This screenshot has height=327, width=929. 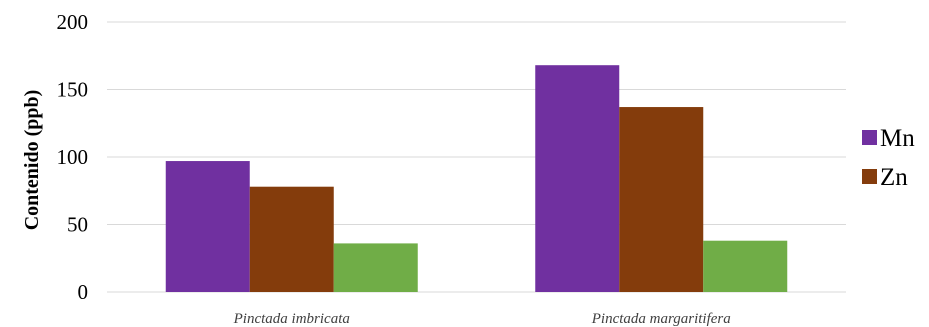 What do you see at coordinates (482, 319) in the screenshot?
I see `x-axis-categories: Pinctada imbricata Pinctada margaritifera` at bounding box center [482, 319].